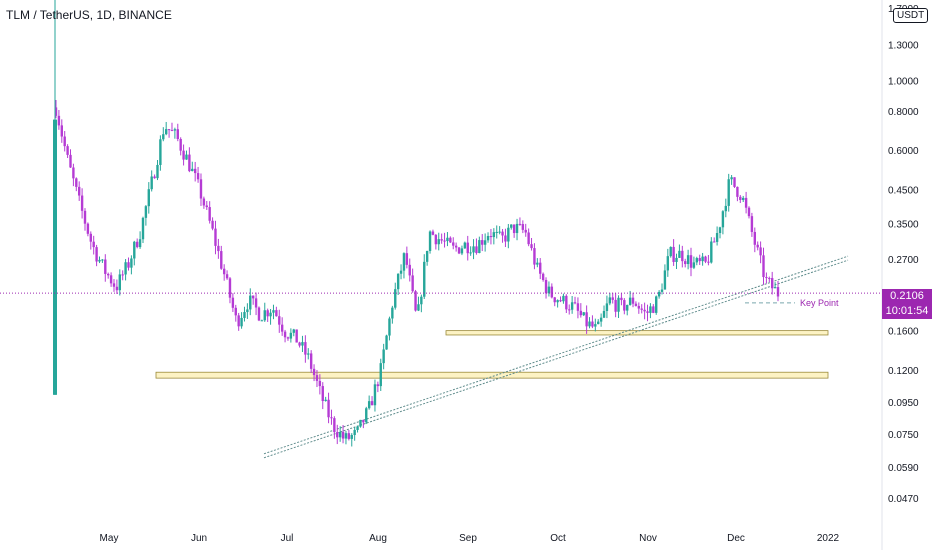 The image size is (932, 550). What do you see at coordinates (109, 538) in the screenshot?
I see `x-tick-label: May` at bounding box center [109, 538].